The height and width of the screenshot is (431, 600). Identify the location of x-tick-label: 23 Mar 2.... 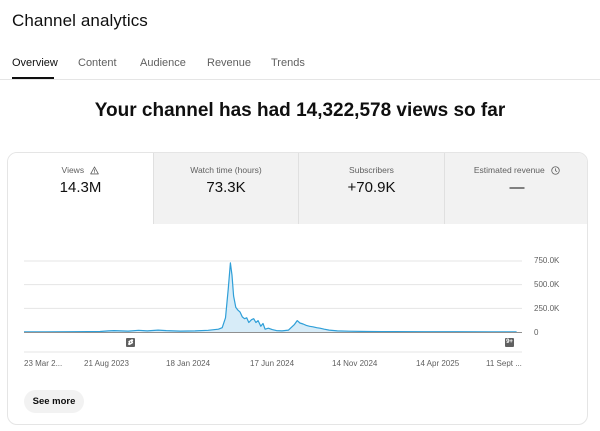
(43, 363).